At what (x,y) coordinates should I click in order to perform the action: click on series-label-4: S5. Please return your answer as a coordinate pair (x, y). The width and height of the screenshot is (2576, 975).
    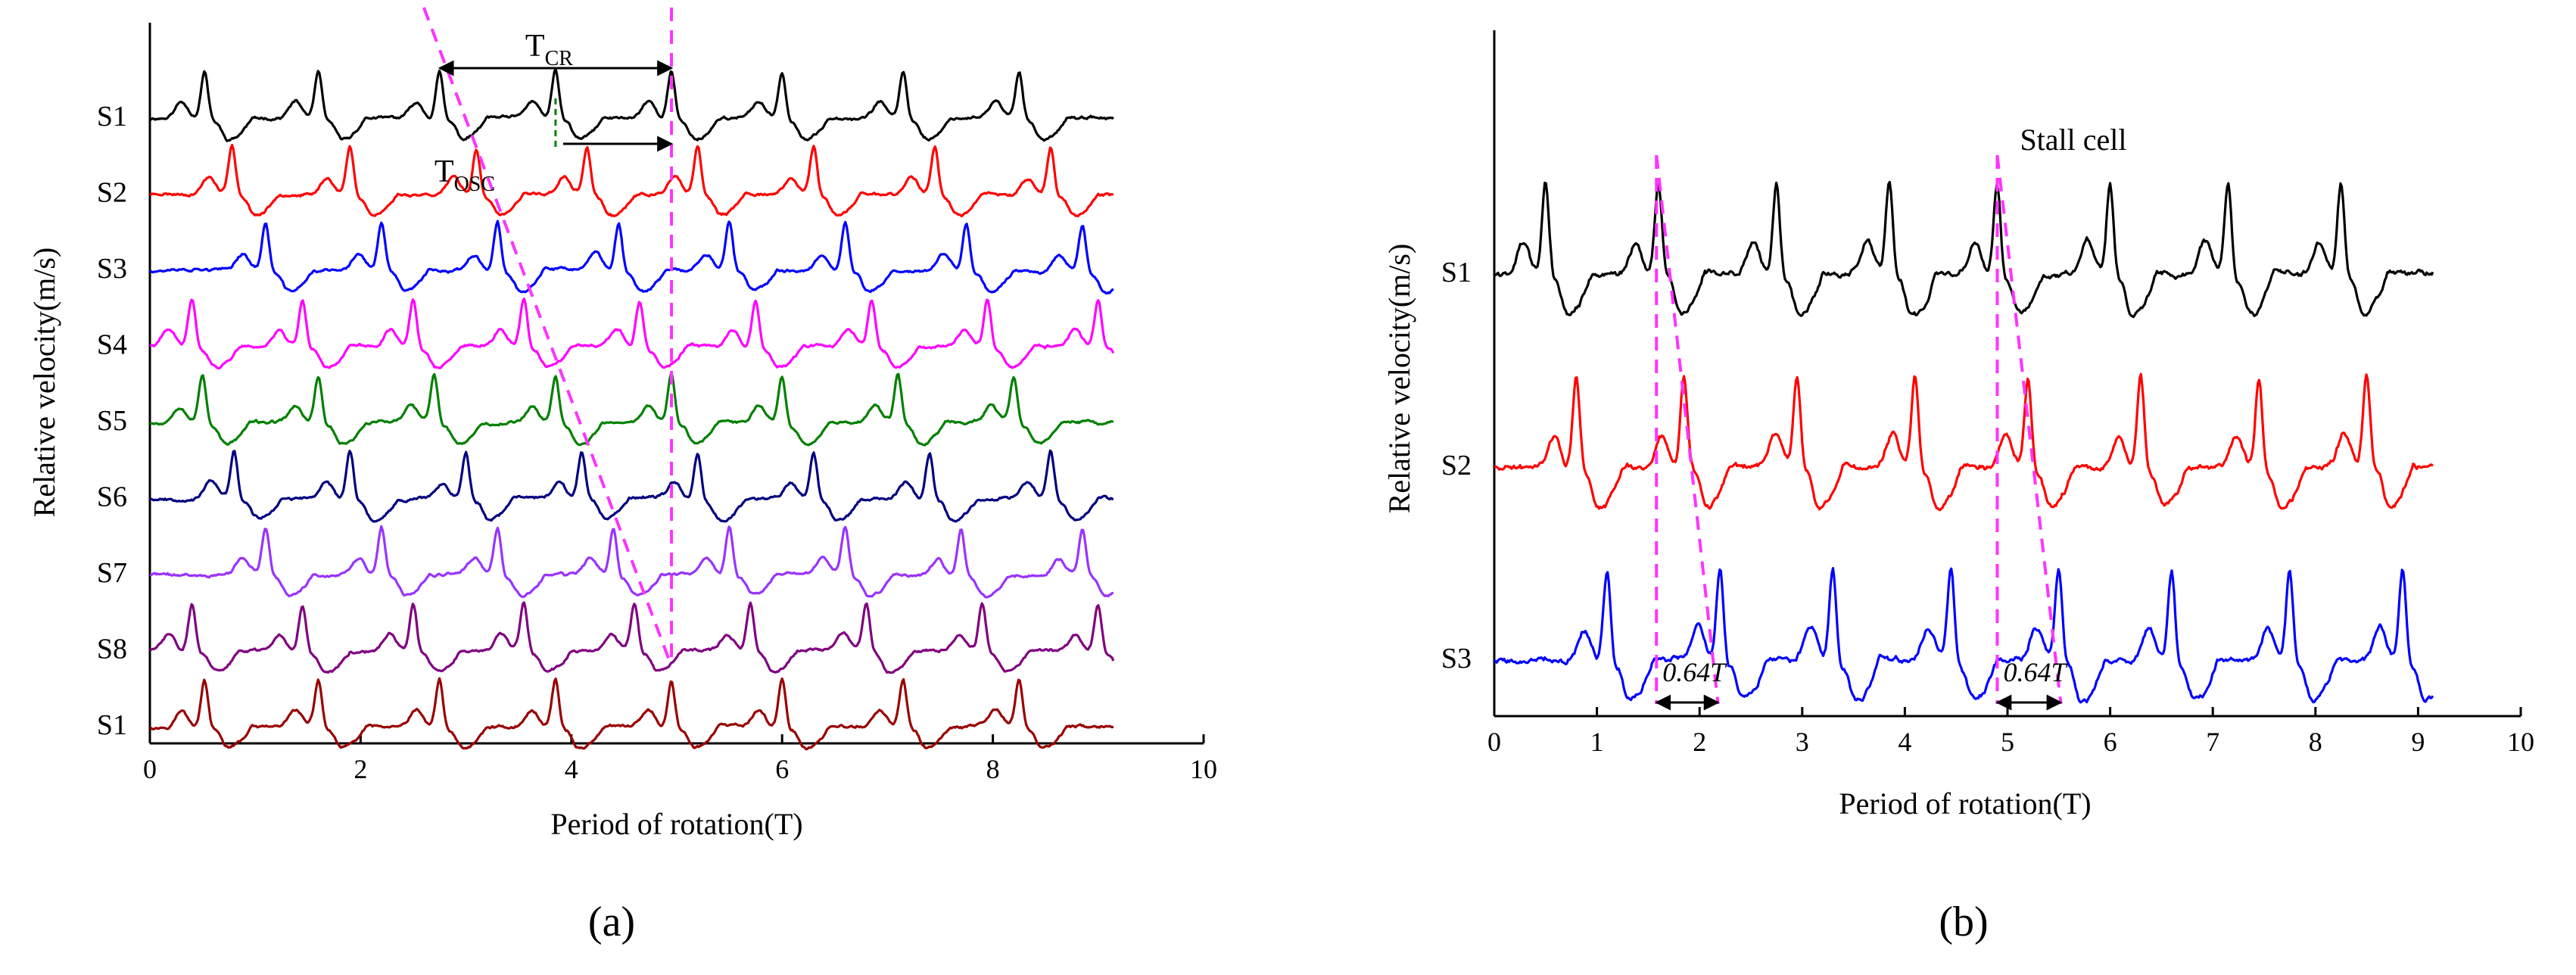
    Looking at the image, I should click on (112, 421).